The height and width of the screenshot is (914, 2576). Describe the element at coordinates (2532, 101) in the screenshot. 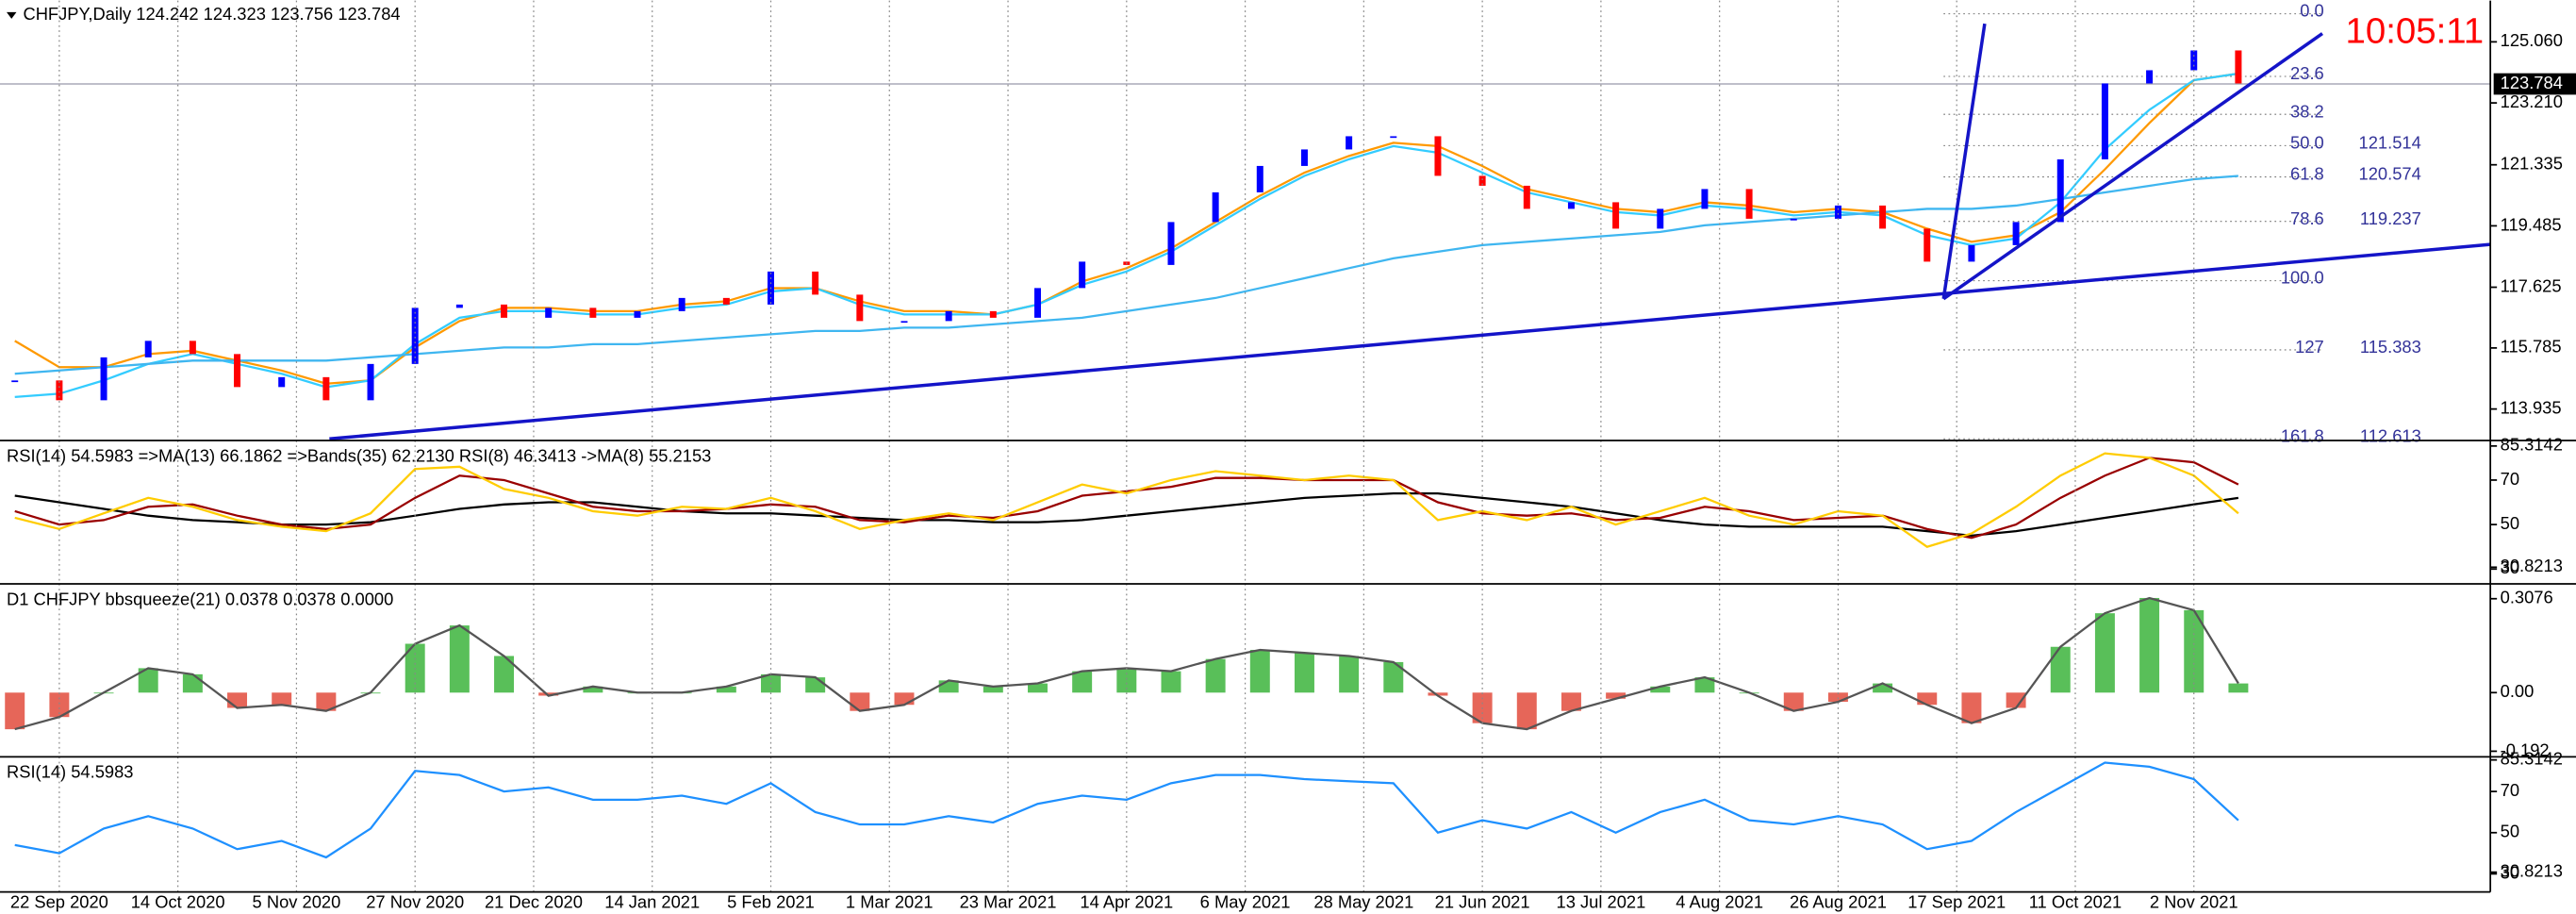

I see `y-tick-label: 123.210` at that location.